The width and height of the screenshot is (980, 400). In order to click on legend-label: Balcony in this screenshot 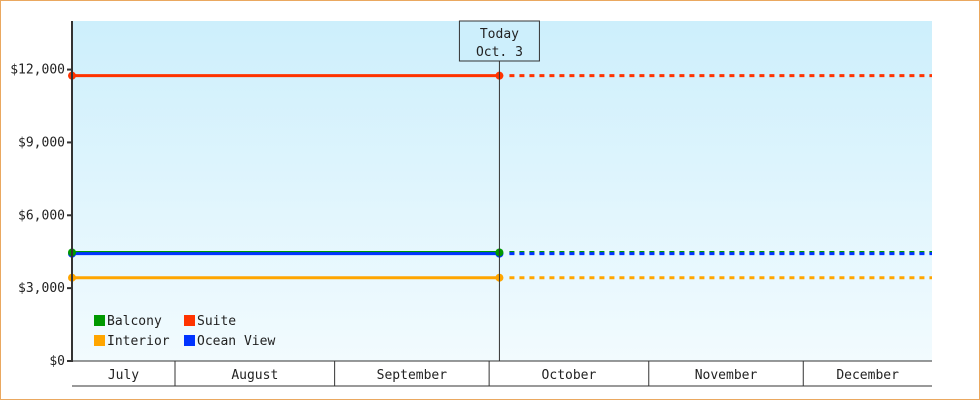, I will do `click(134, 321)`.